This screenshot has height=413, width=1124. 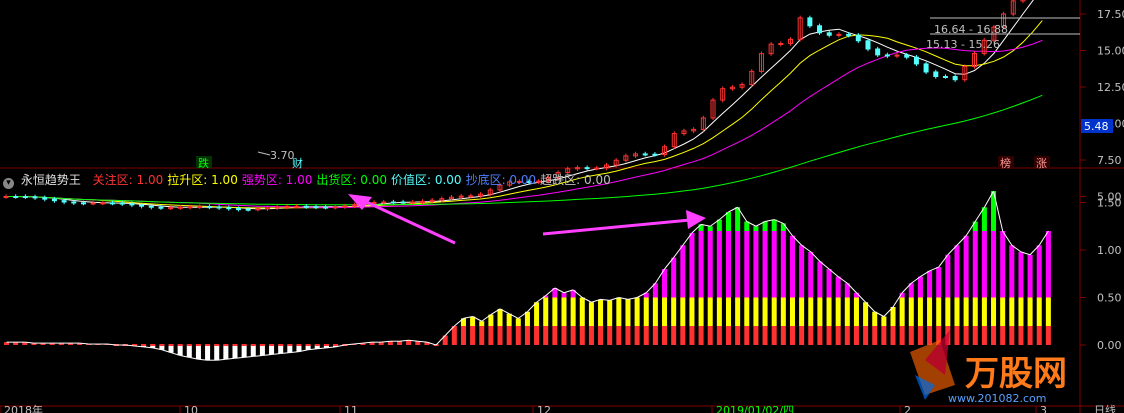 I want to click on event-tag-cai: 财, so click(x=297, y=163).